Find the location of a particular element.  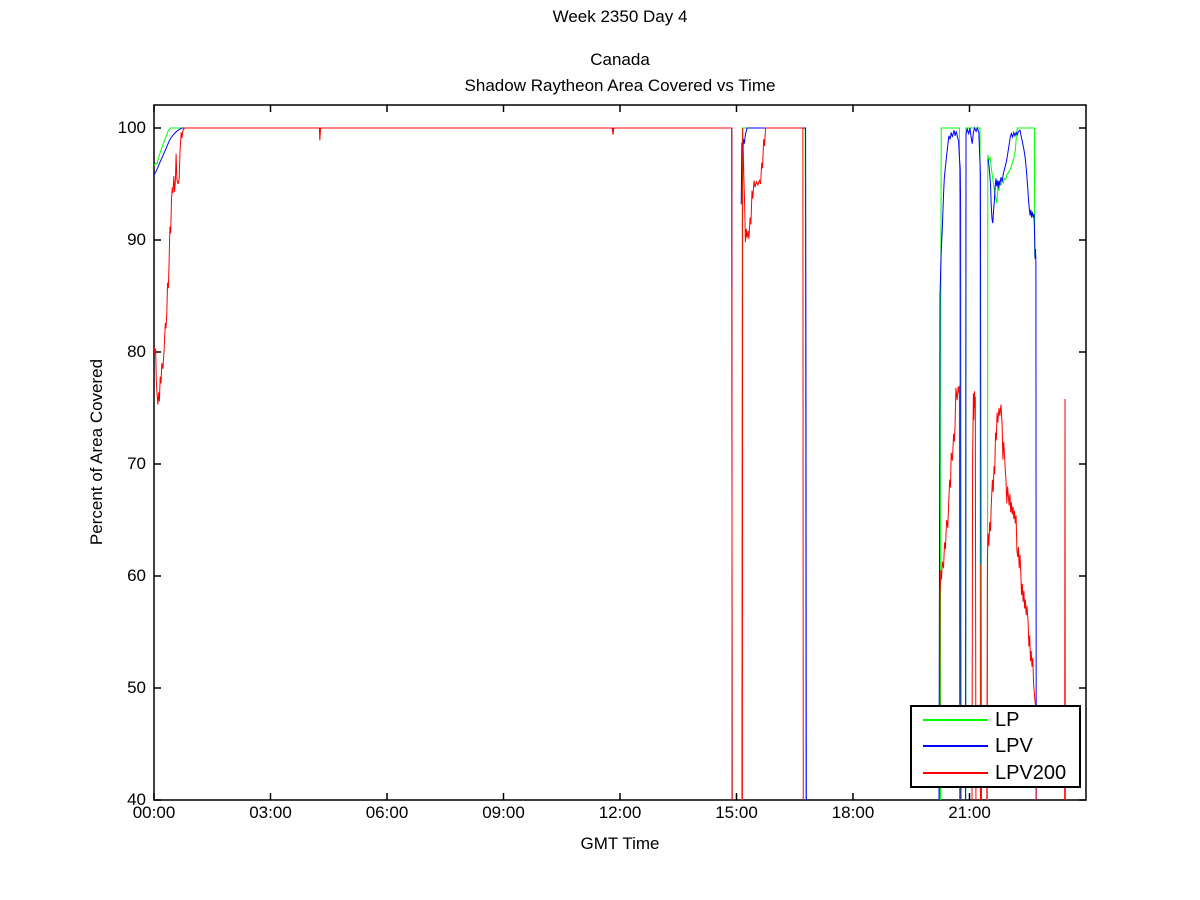

x-tick-1500: 15:00 is located at coordinates (736, 812).